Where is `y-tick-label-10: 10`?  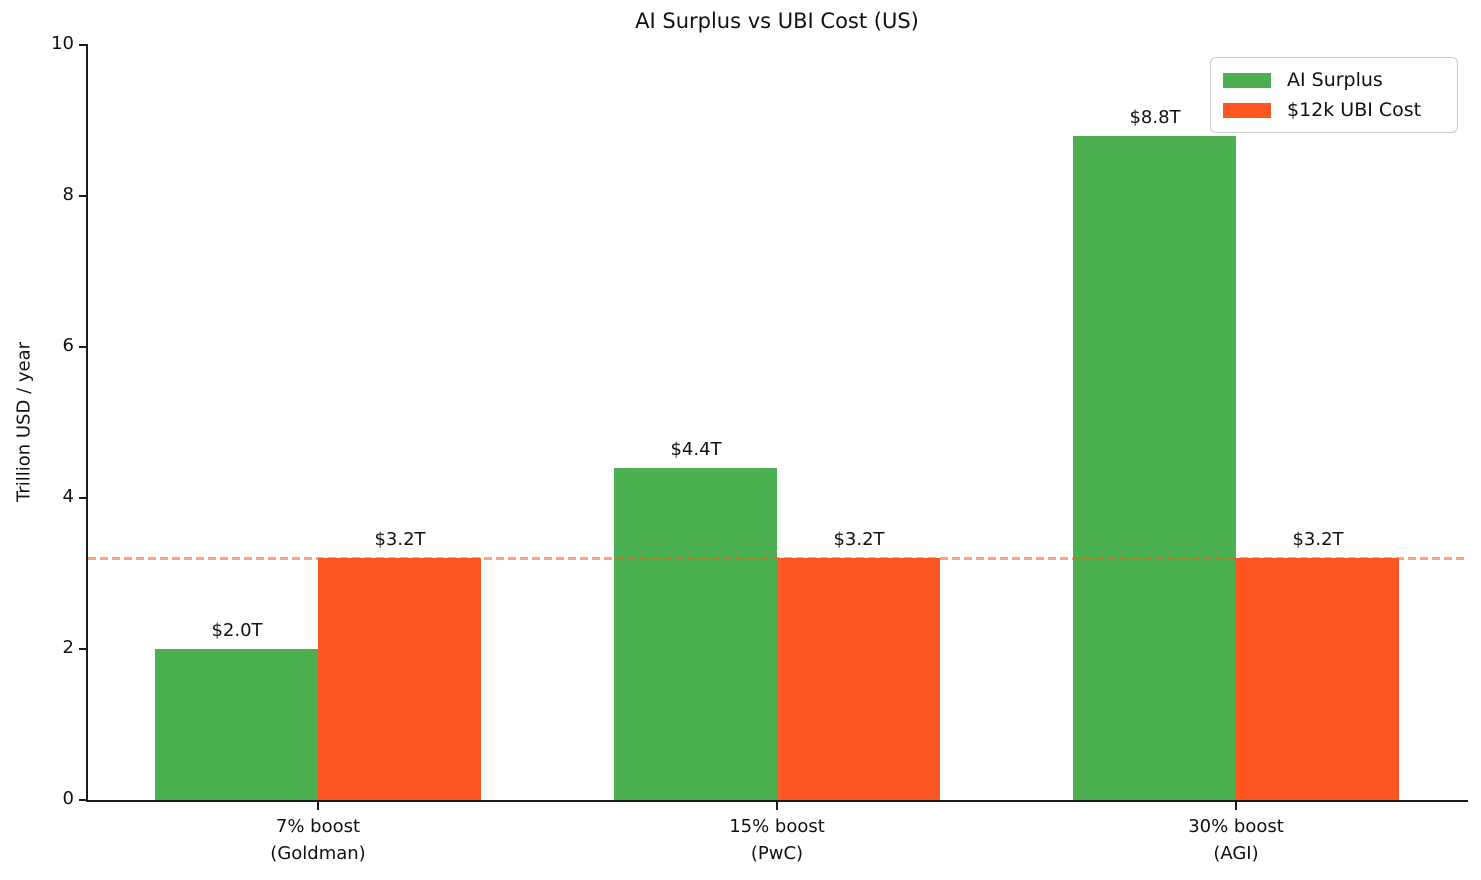 y-tick-label-10: 10 is located at coordinates (62, 43).